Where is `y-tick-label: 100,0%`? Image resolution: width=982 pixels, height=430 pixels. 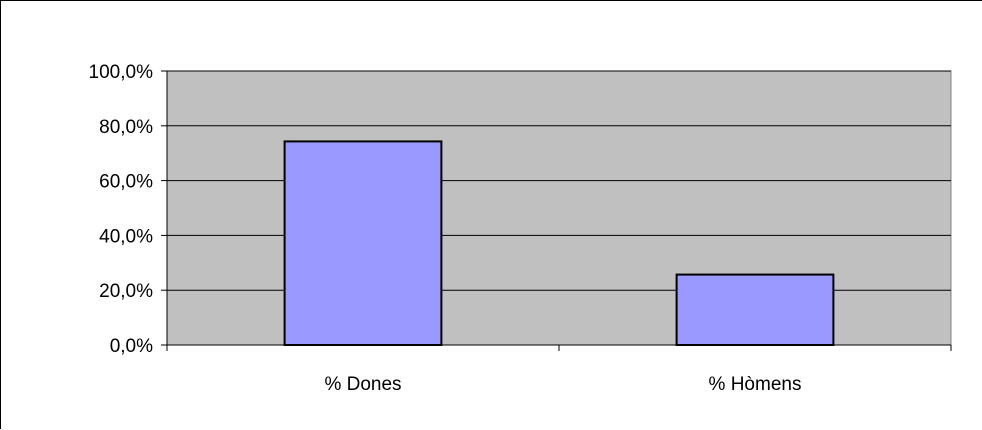 y-tick-label: 100,0% is located at coordinates (121, 72).